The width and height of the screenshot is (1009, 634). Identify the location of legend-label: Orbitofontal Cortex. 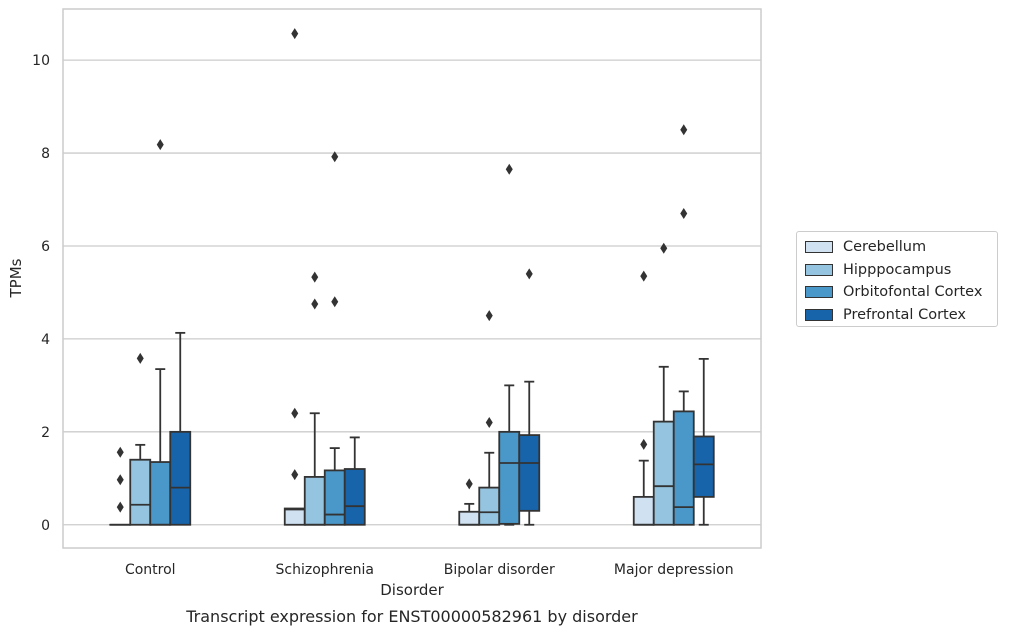
(913, 292).